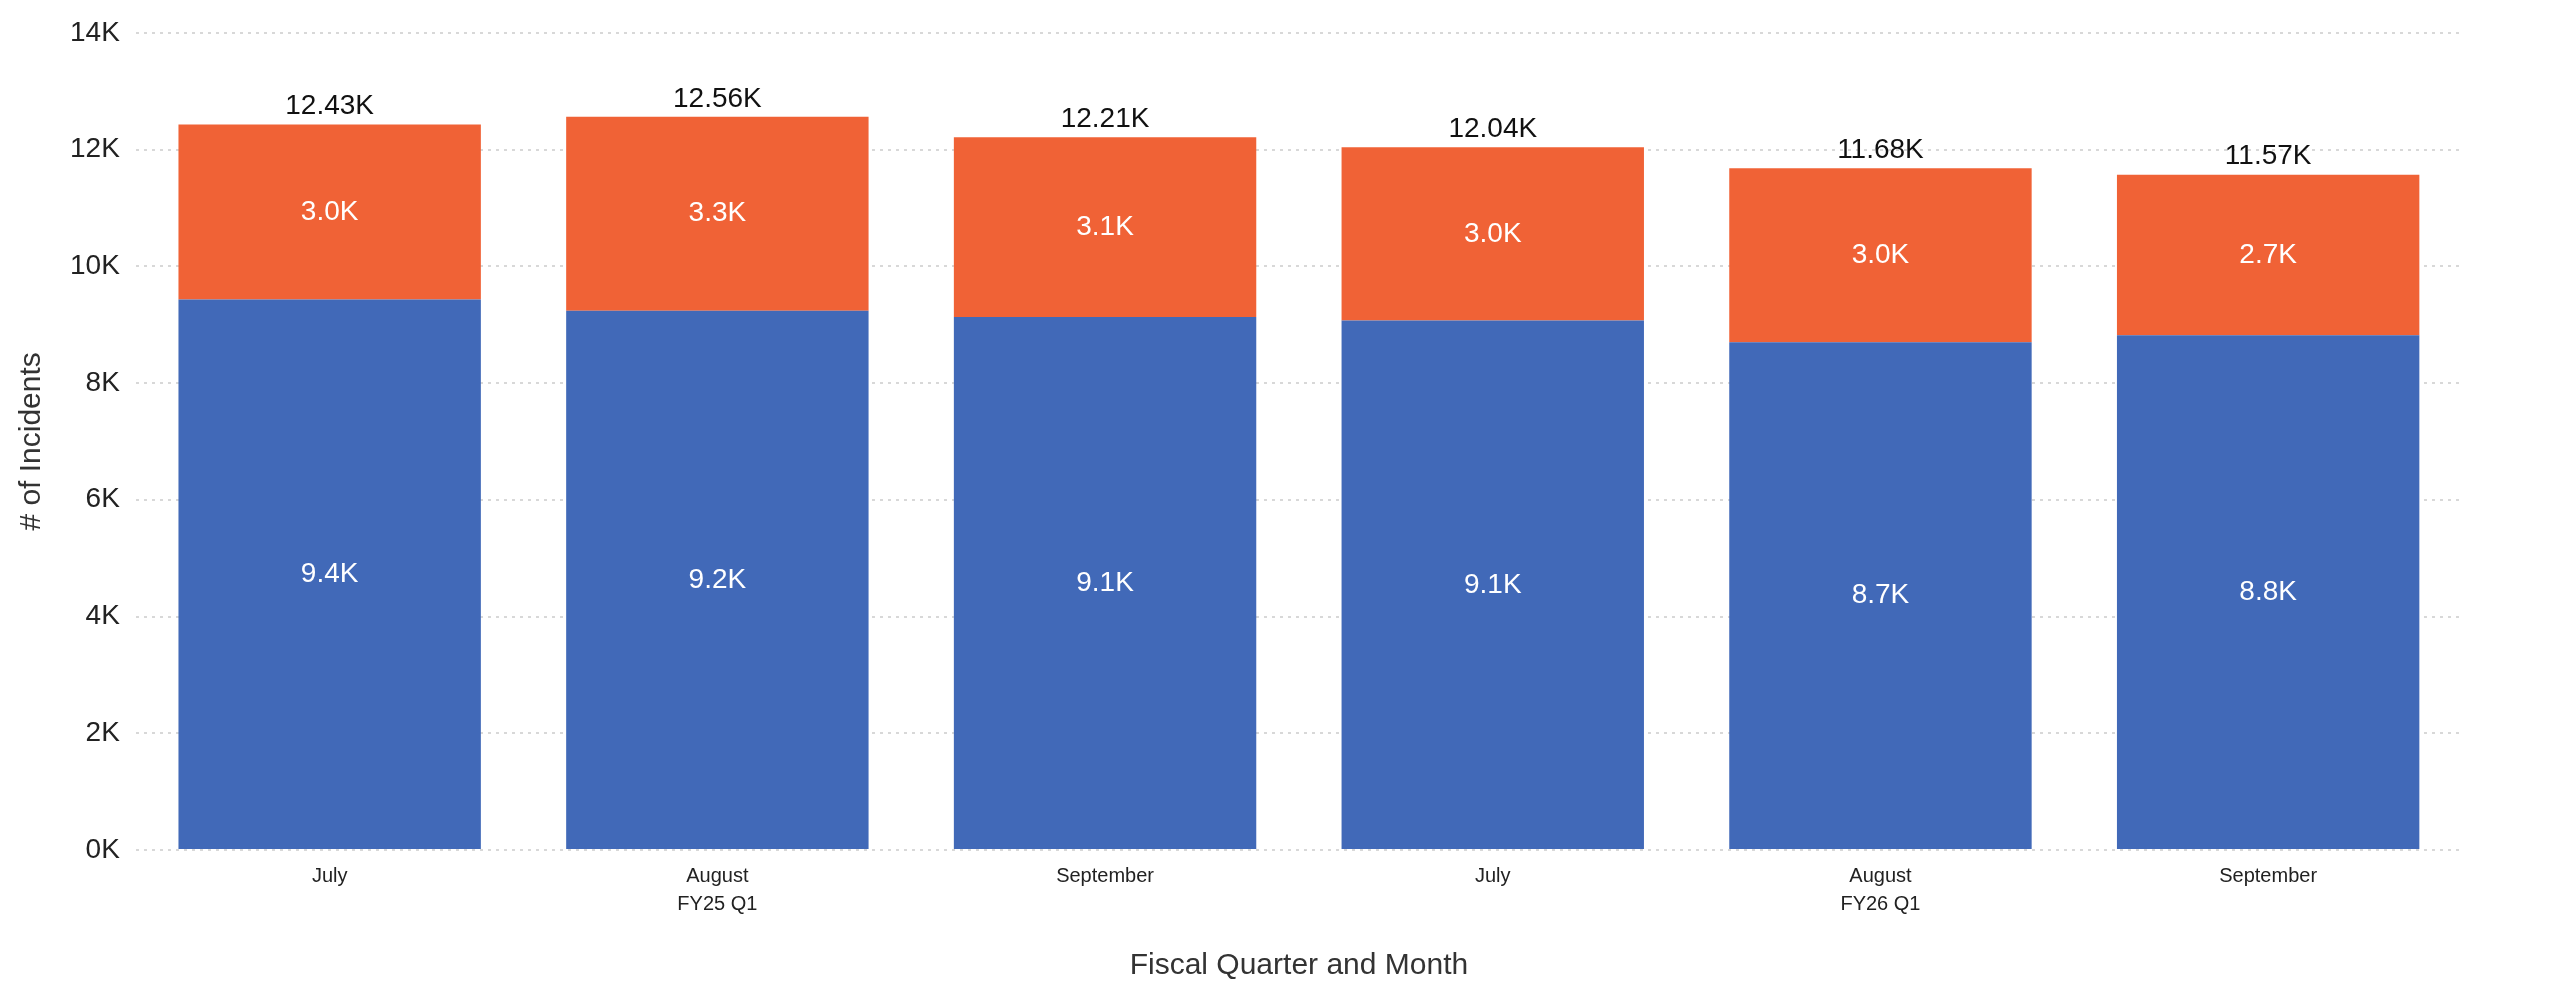 The width and height of the screenshot is (2552, 996). I want to click on data-label: 9.2K, so click(717, 578).